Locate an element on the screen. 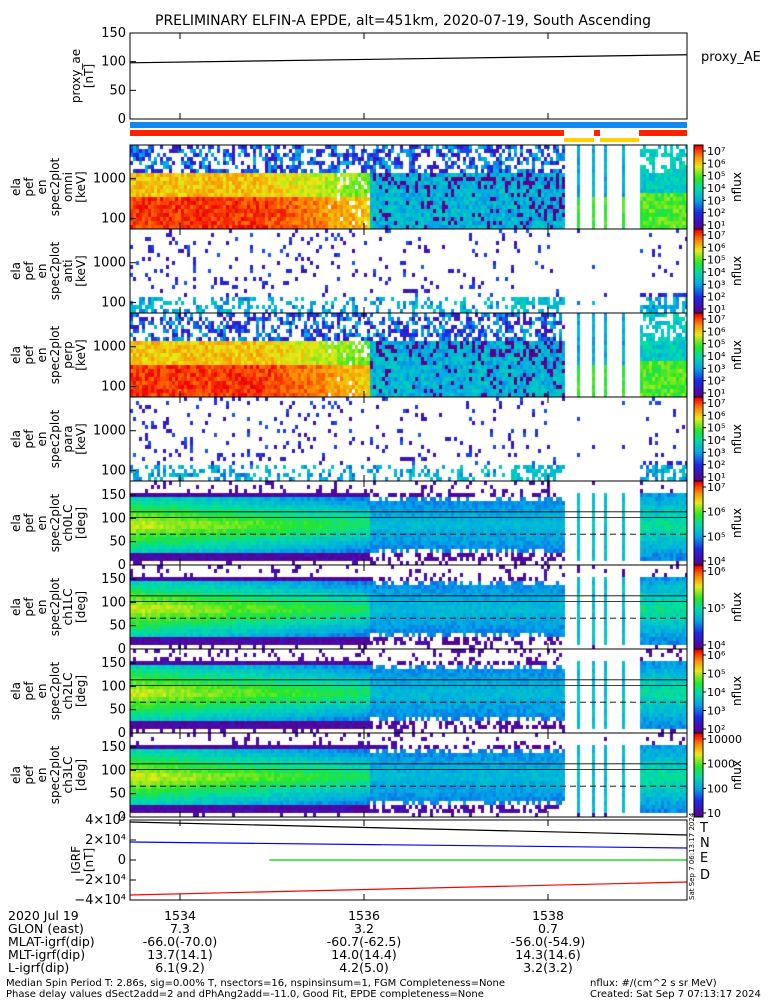 The height and width of the screenshot is (1000, 775). ylabel-line: [nT] is located at coordinates (89, 76).